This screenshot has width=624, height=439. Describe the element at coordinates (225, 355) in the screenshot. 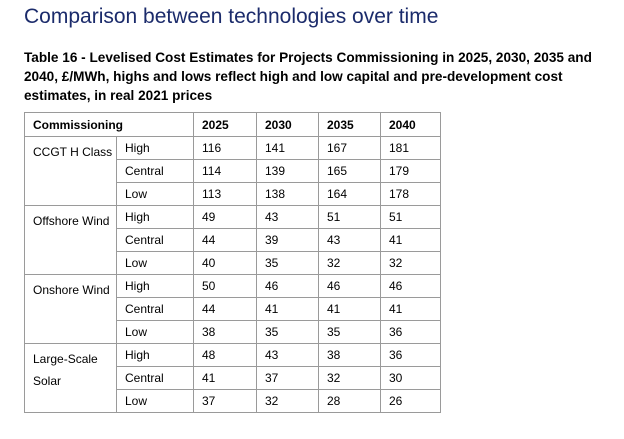

I see `value-cell: 48` at that location.